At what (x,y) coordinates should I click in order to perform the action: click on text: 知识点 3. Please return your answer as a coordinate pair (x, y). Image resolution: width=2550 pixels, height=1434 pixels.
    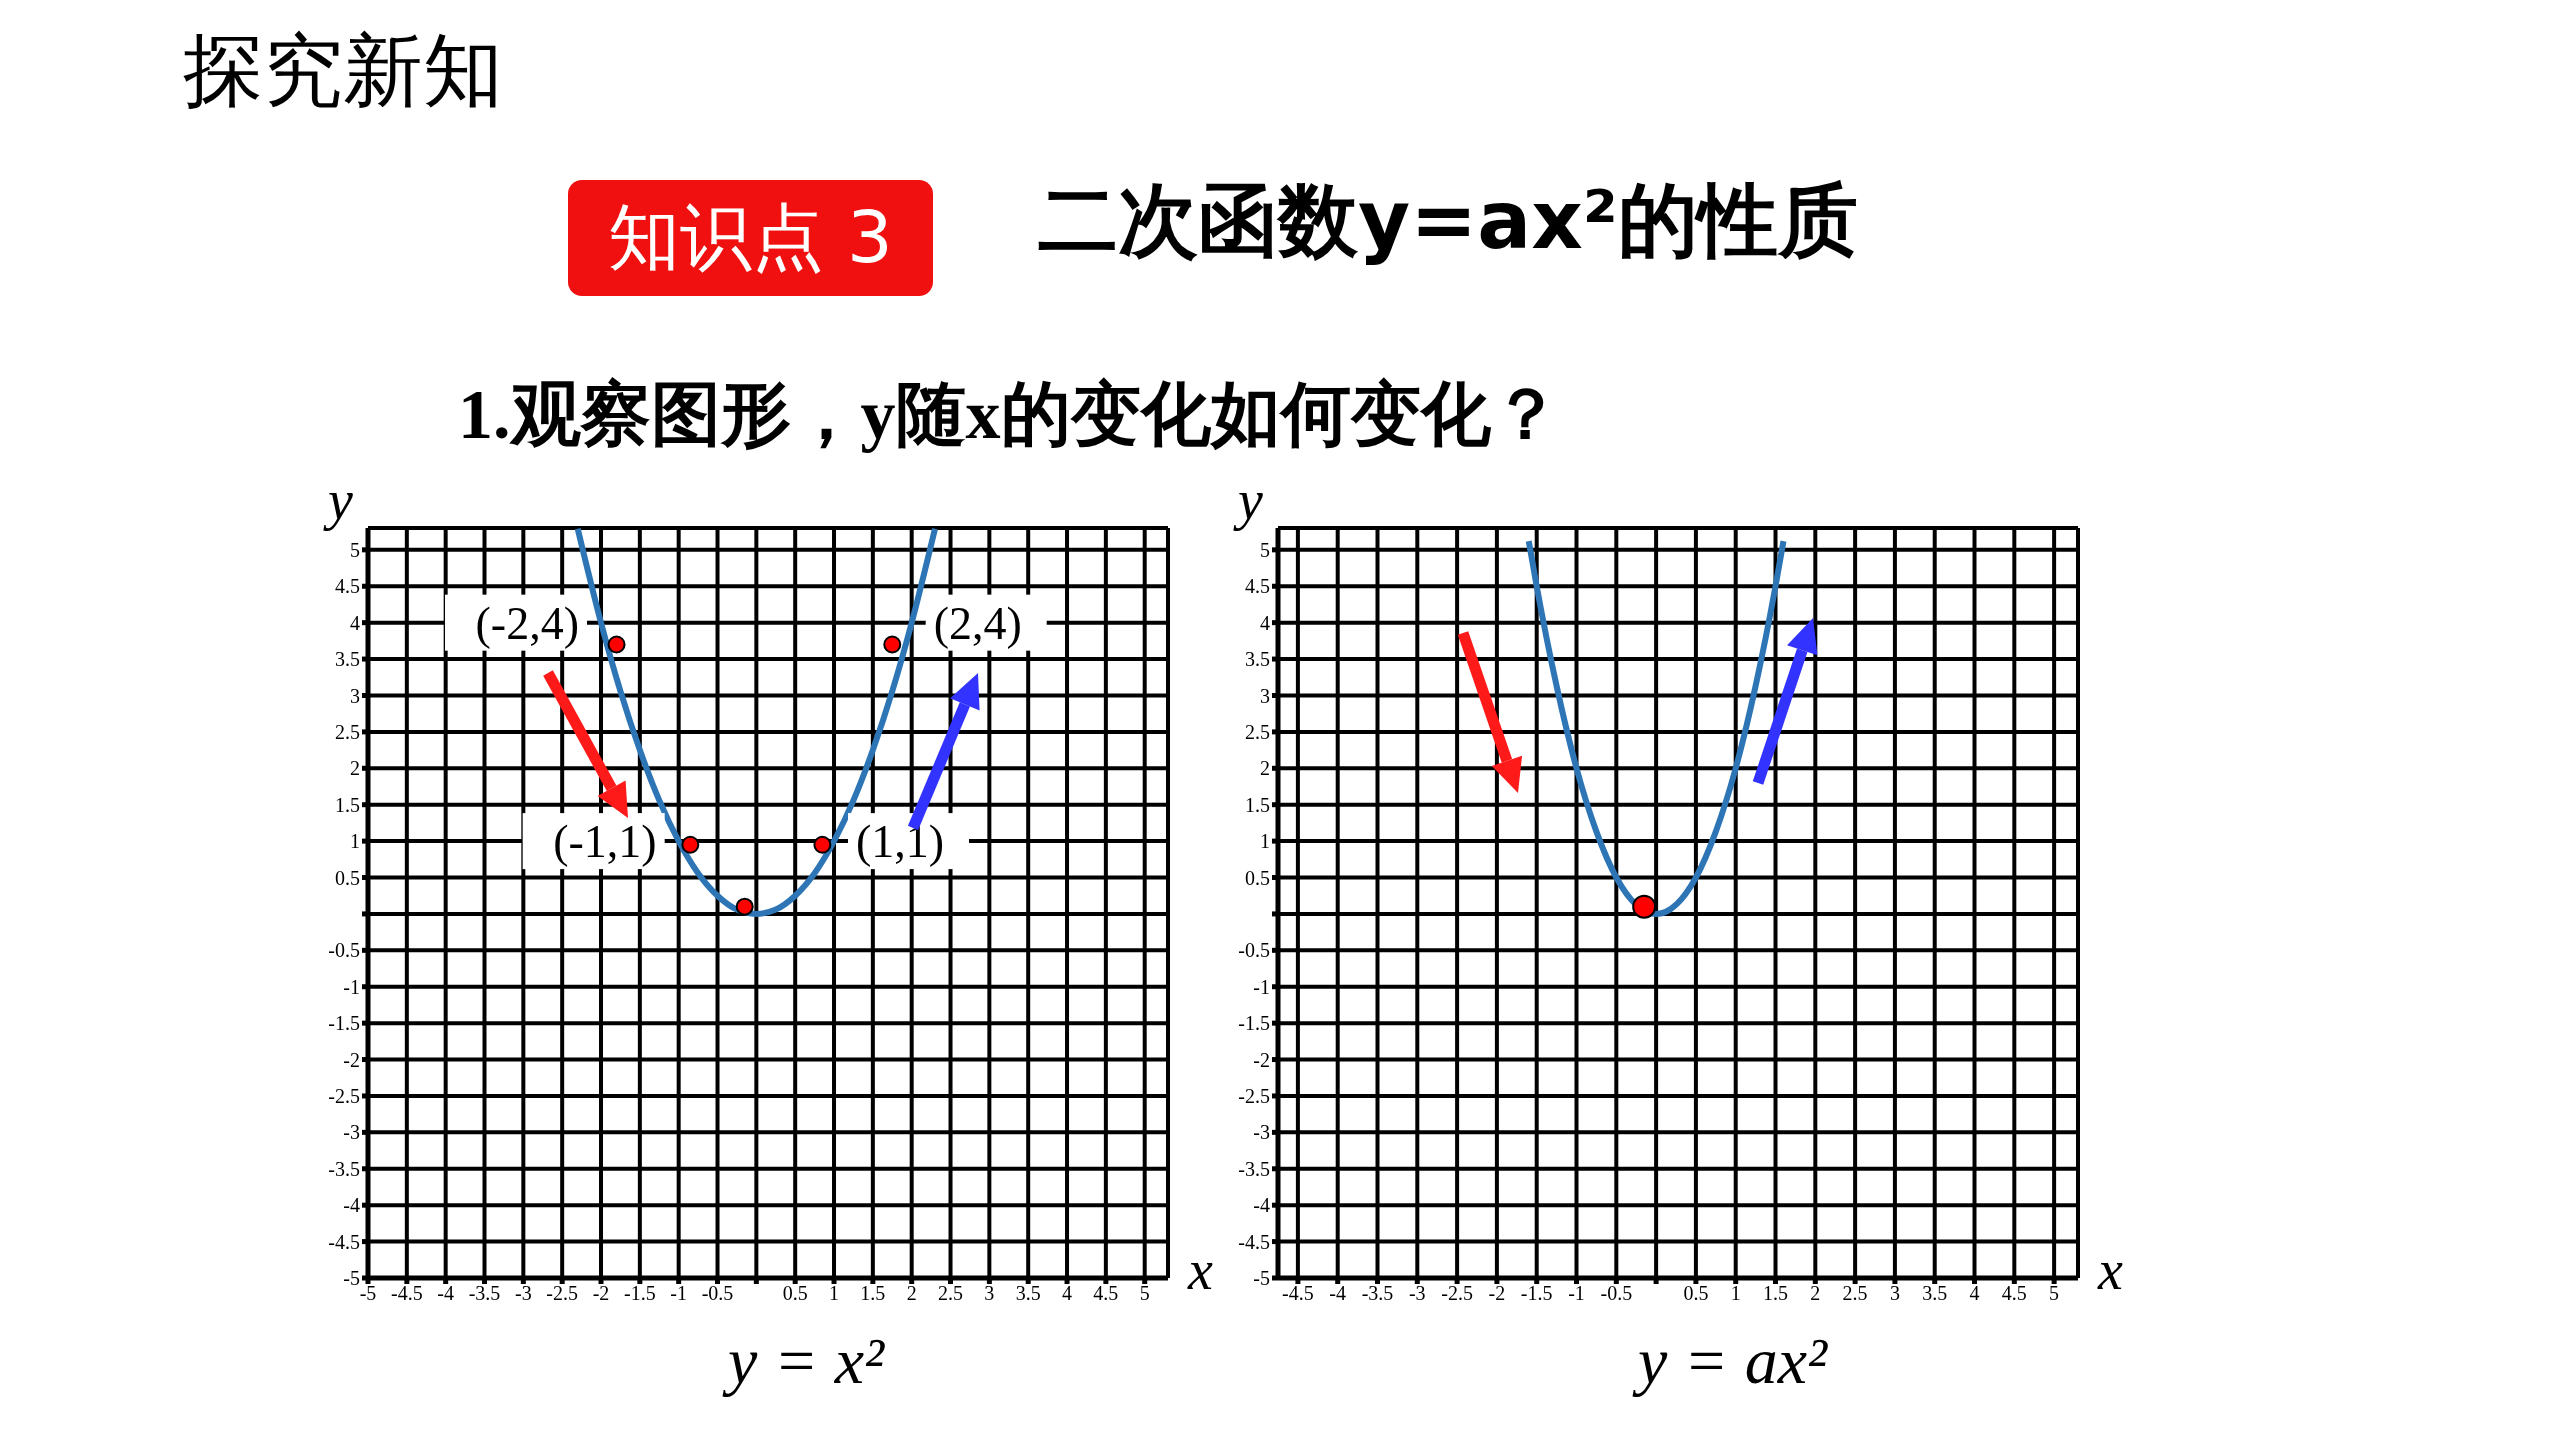
    Looking at the image, I should click on (750, 238).